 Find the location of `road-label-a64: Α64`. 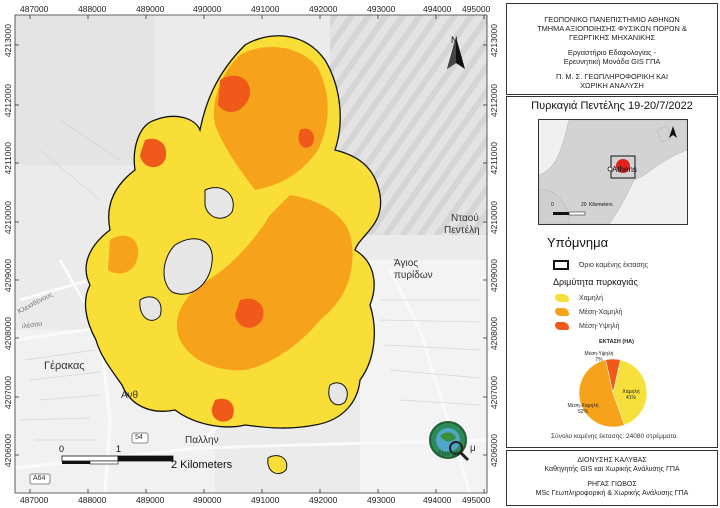

road-label-a64: Α64 is located at coordinates (39, 478).